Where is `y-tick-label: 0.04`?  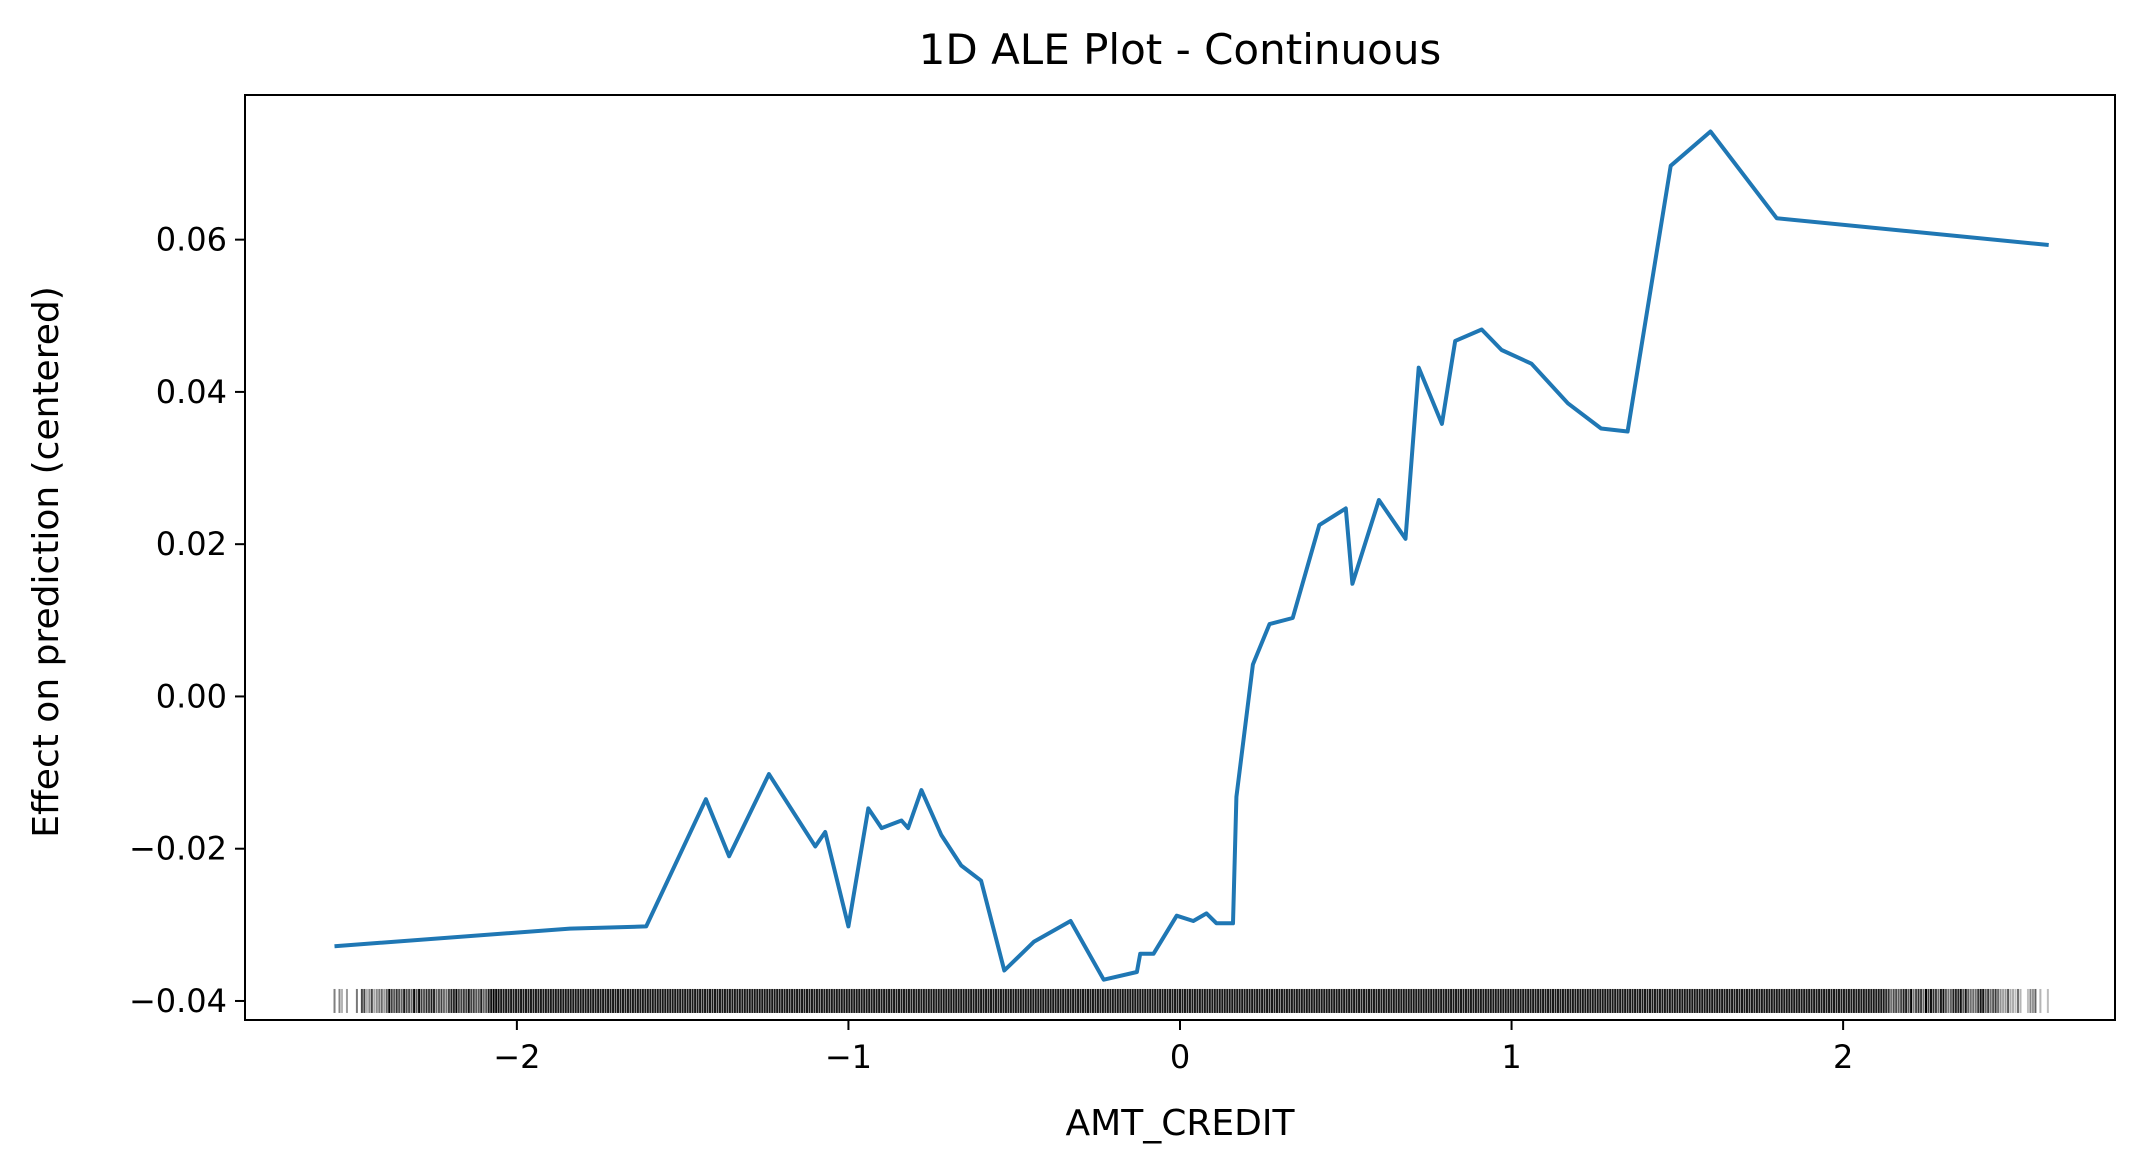 y-tick-label: 0.04 is located at coordinates (191, 392).